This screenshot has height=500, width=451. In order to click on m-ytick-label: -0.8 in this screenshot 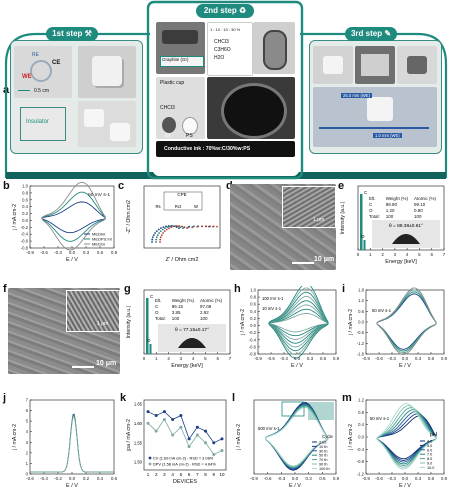, I will do `click(361, 461)`.